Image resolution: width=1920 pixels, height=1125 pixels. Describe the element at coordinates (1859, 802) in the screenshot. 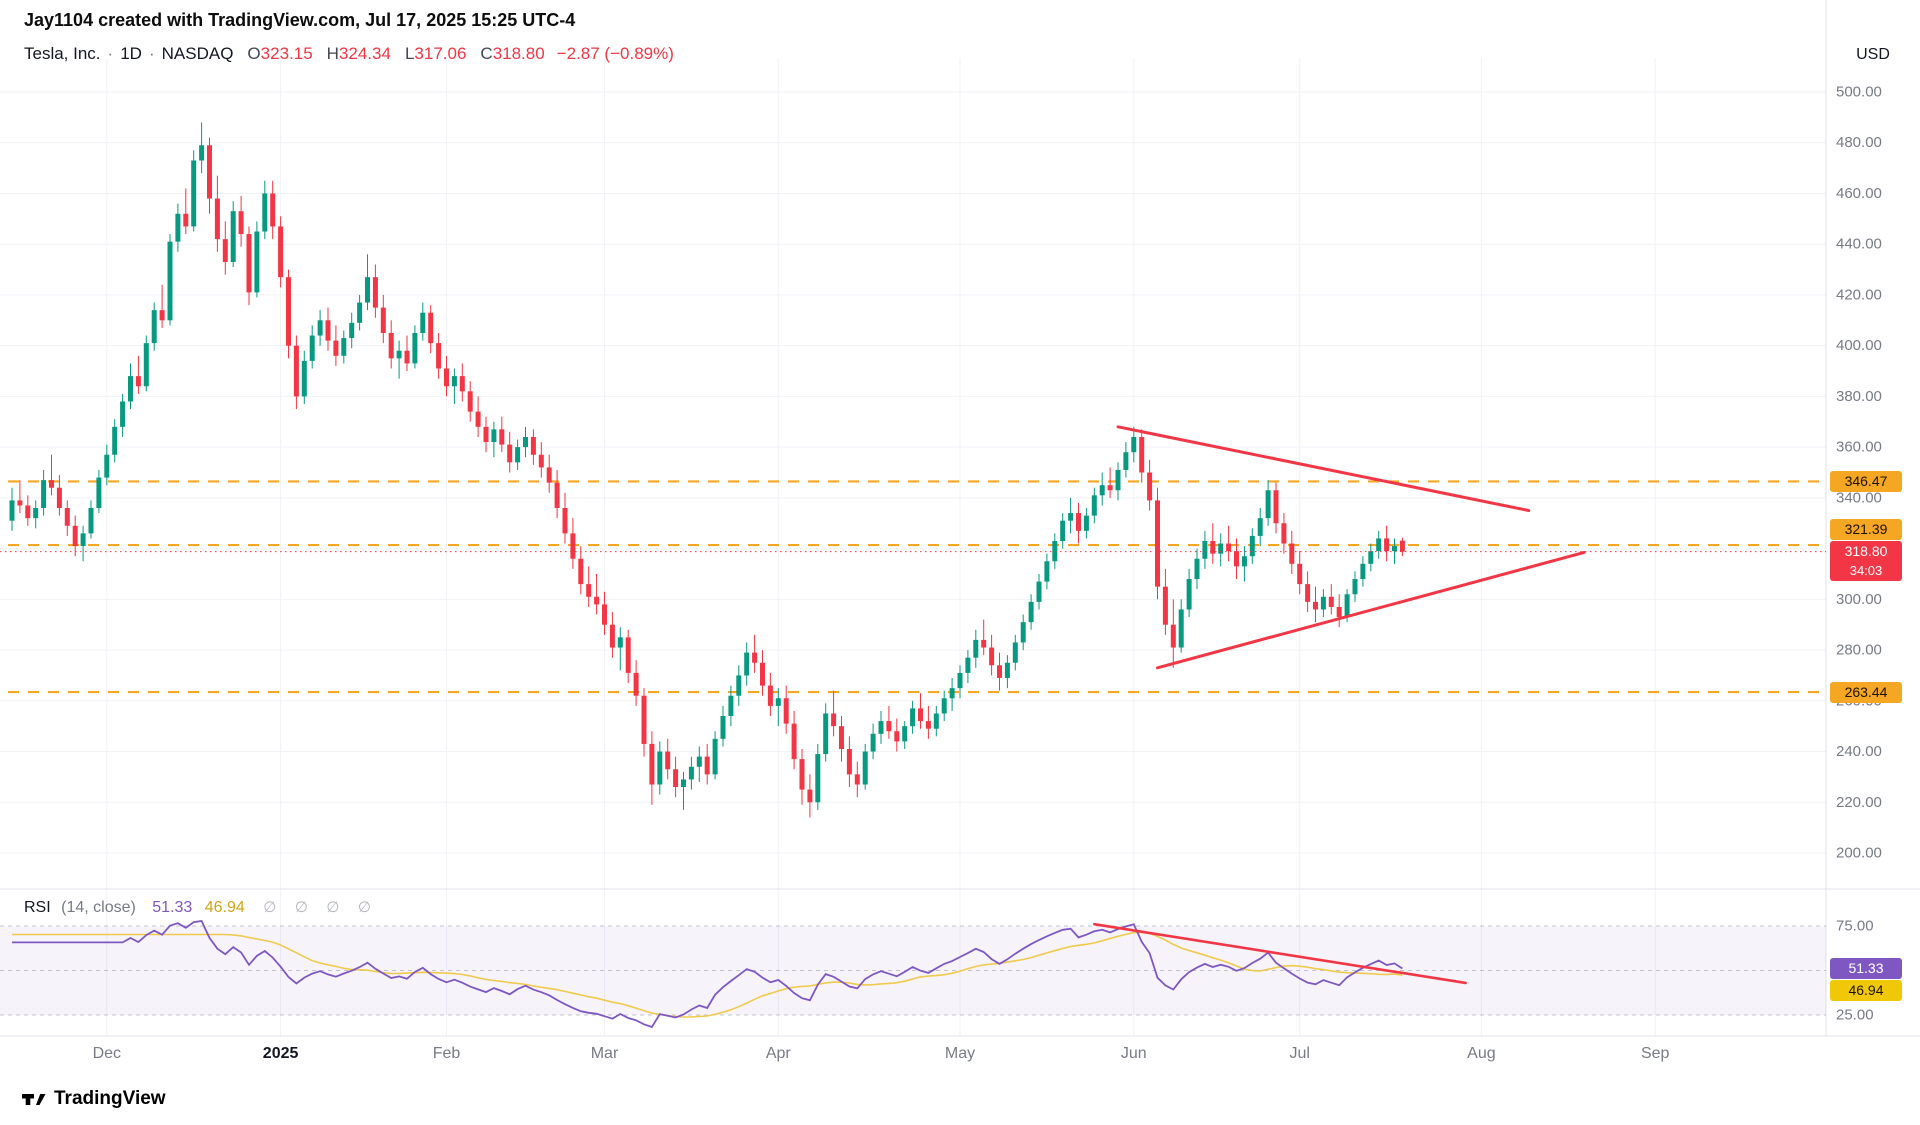

I see `price-tick-label: 220.00` at that location.